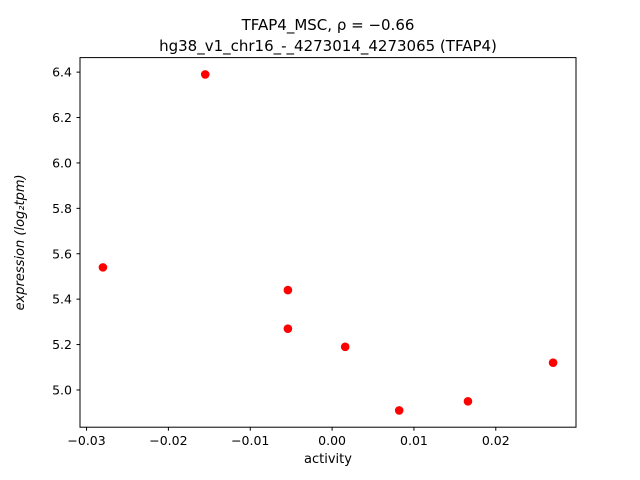 This screenshot has height=480, width=640. What do you see at coordinates (414, 440) in the screenshot?
I see `x-tick-label: 0.01` at bounding box center [414, 440].